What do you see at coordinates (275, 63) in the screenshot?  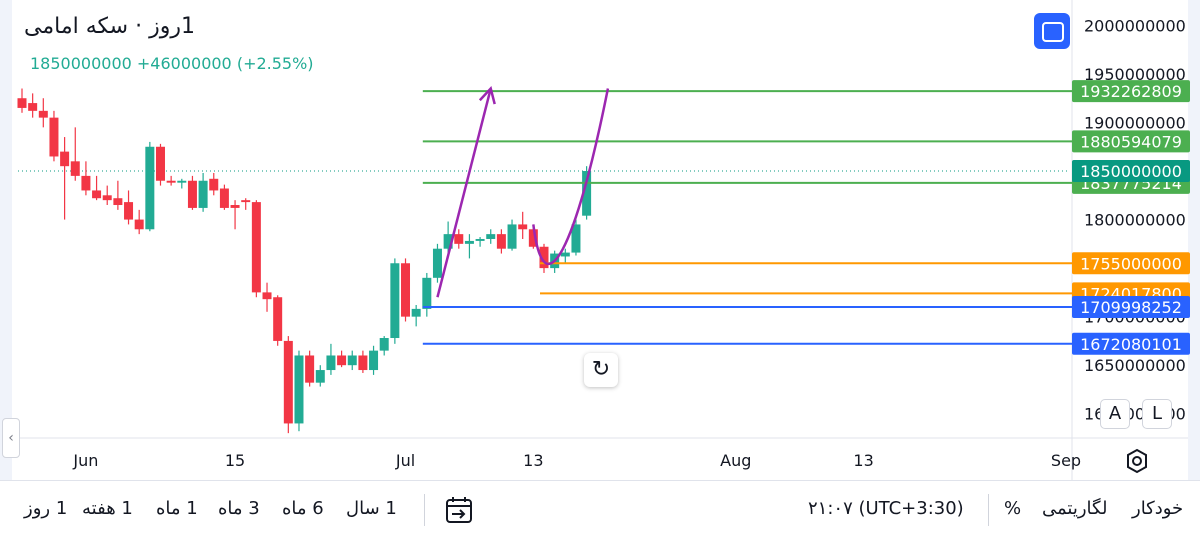 I see `price-change-percent: (+2.55%)` at bounding box center [275, 63].